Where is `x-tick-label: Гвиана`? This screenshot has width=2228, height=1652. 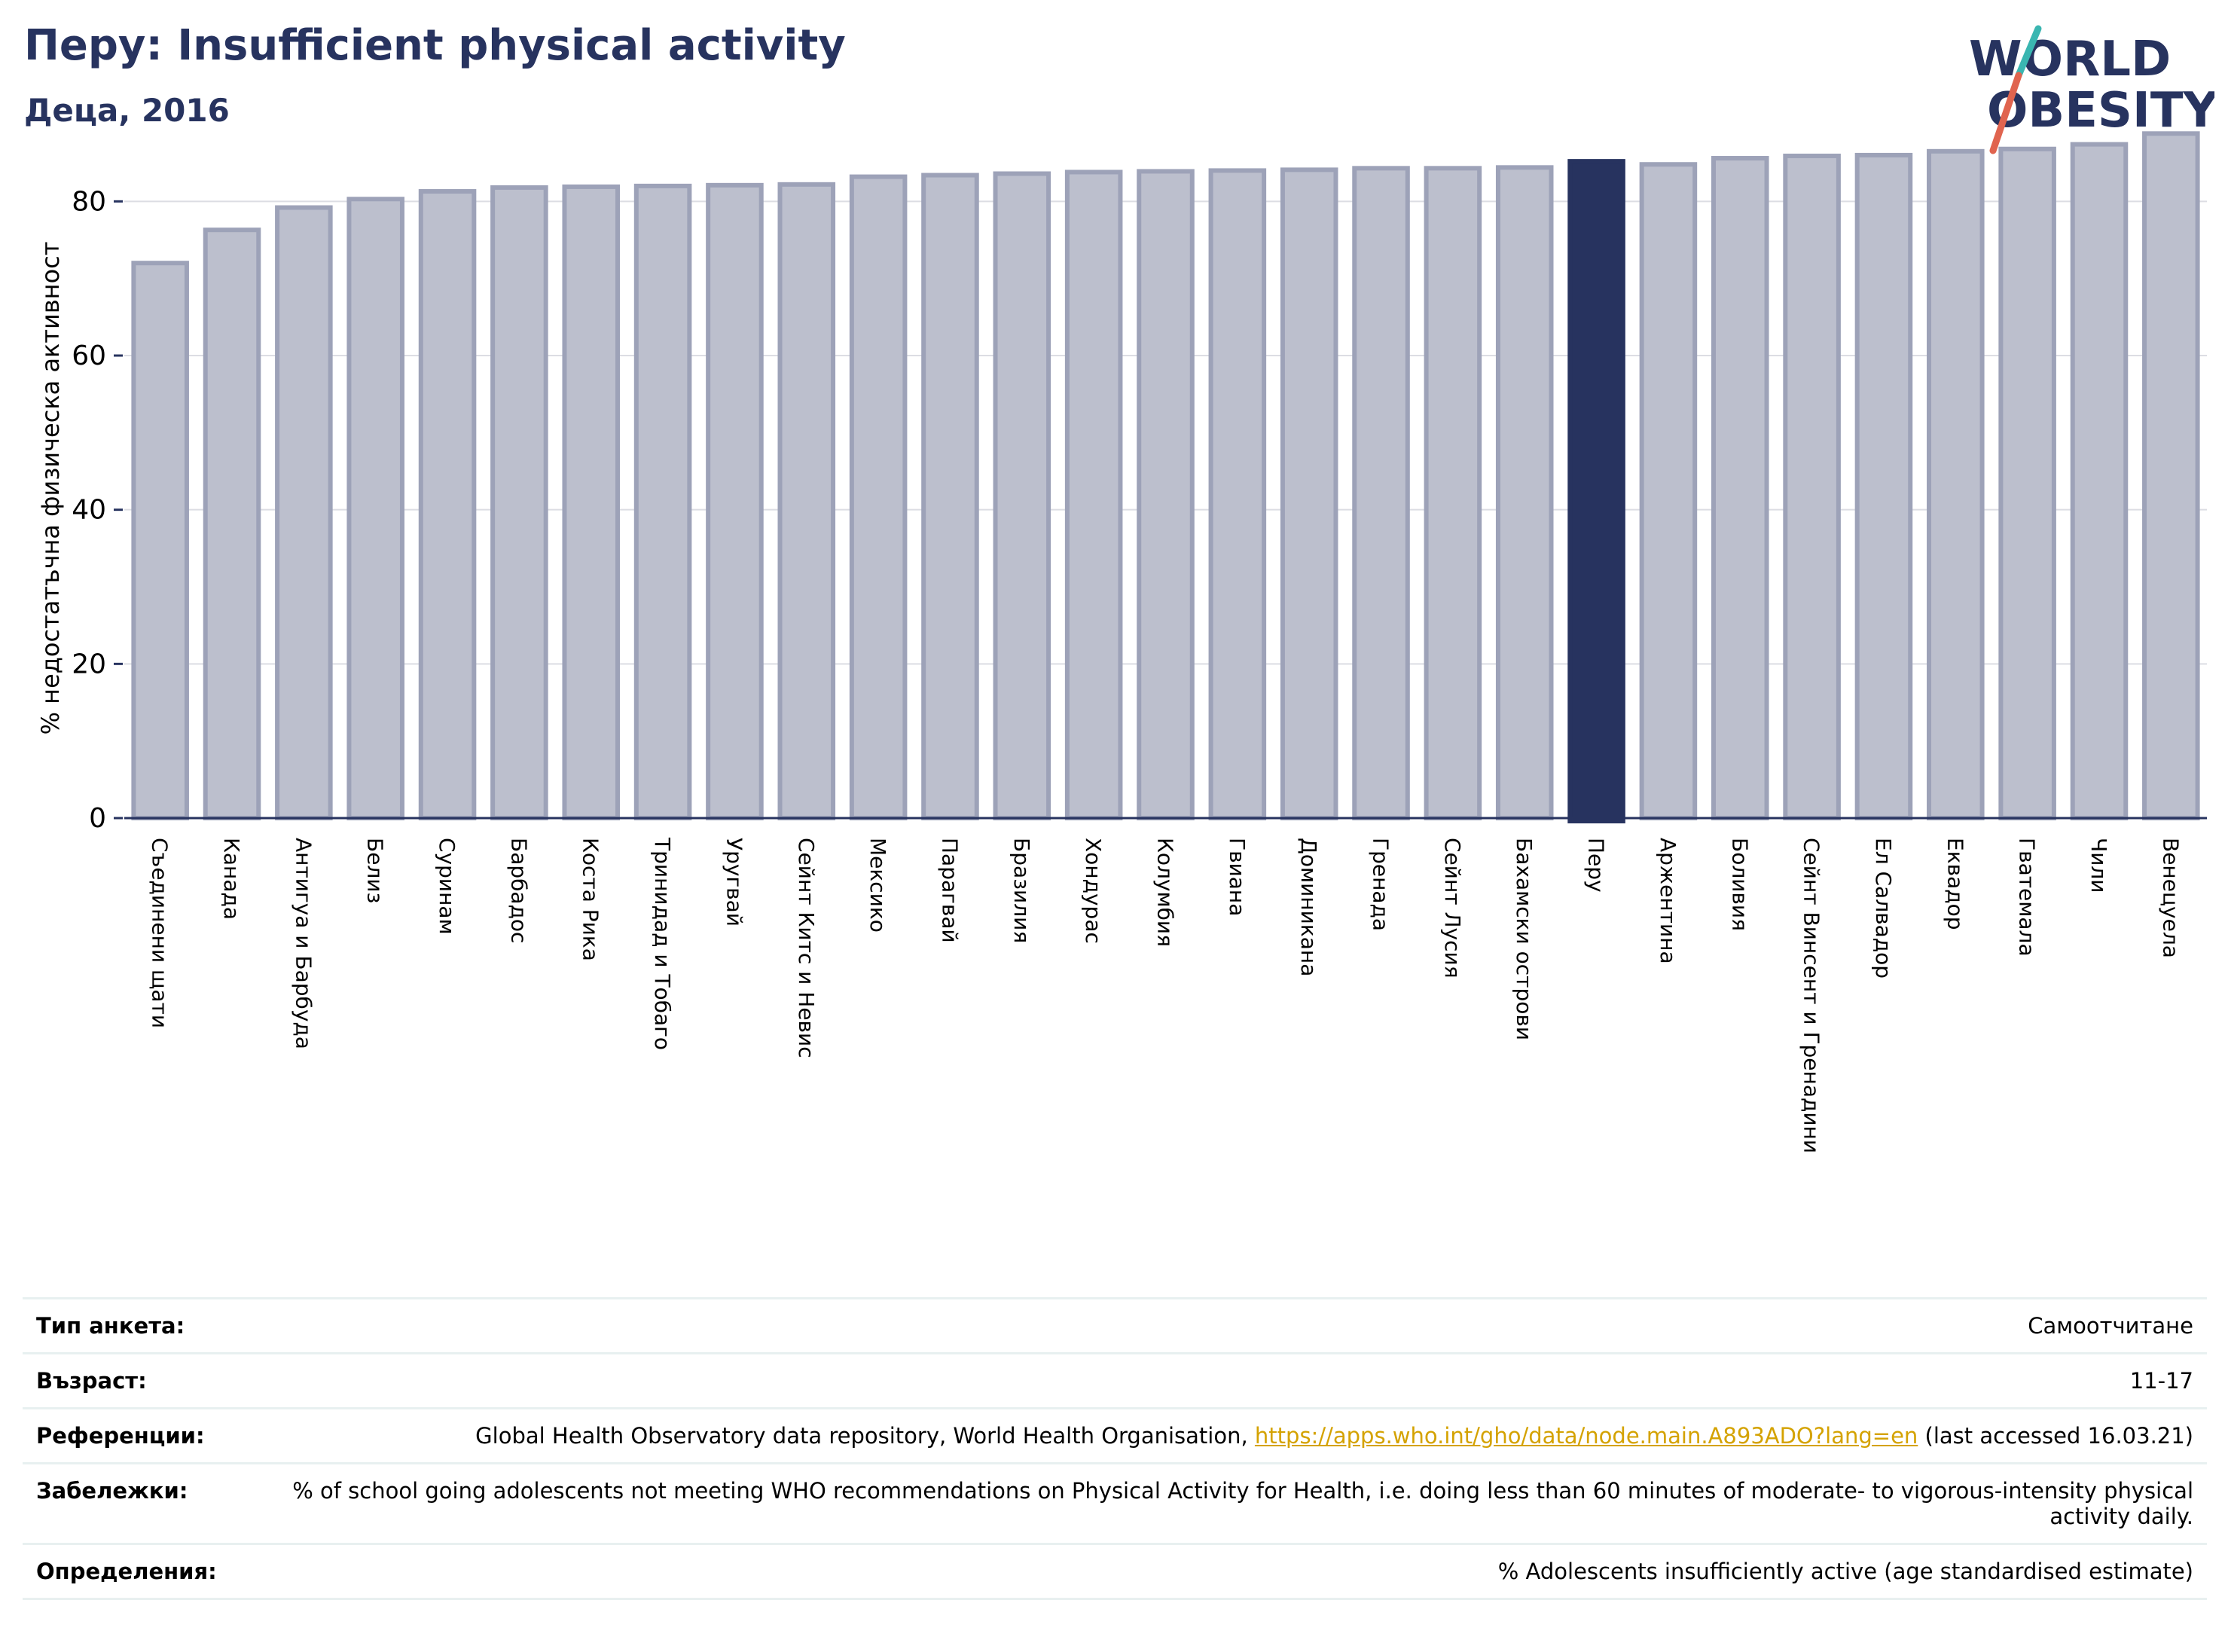 x-tick-label: Гвиана is located at coordinates (1237, 877).